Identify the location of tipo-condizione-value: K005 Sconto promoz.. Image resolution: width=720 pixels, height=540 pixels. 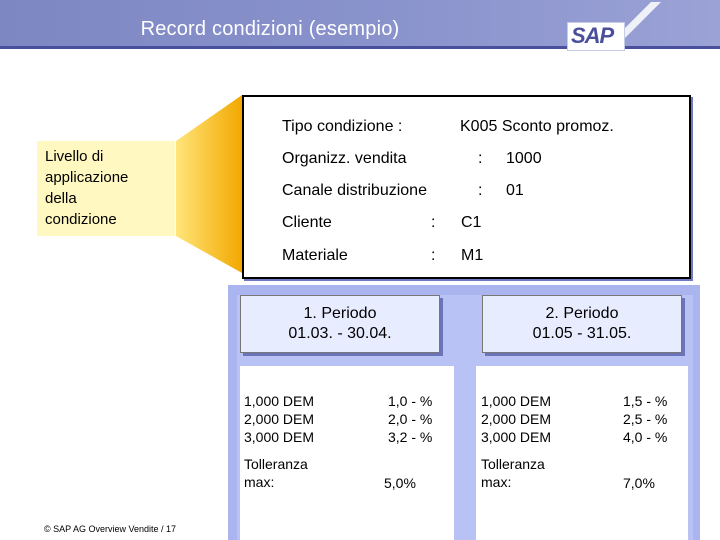
(537, 126).